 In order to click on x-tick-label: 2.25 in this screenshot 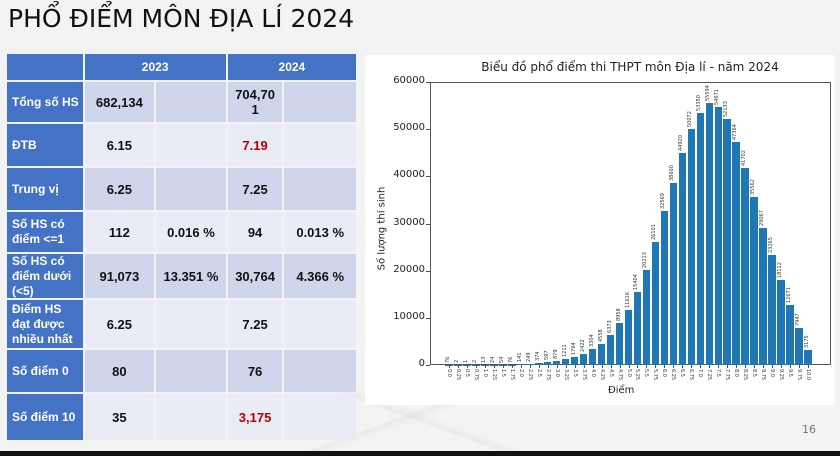, I will do `click(529, 375)`.